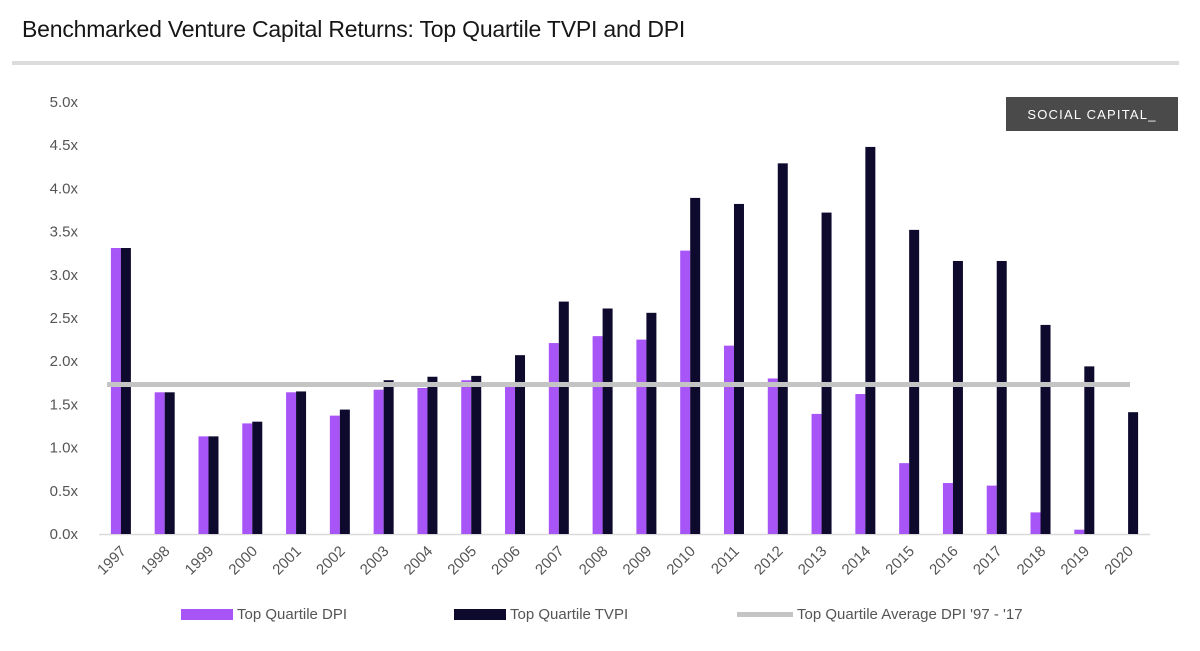  Describe the element at coordinates (64, 188) in the screenshot. I see `y-tick-label: 4.0x` at that location.